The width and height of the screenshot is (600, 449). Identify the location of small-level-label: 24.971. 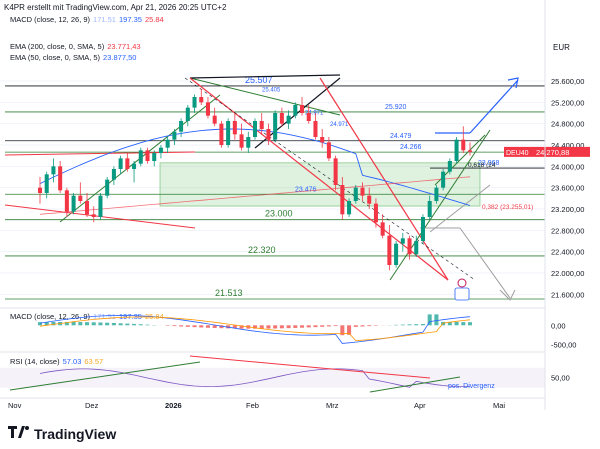
(339, 125).